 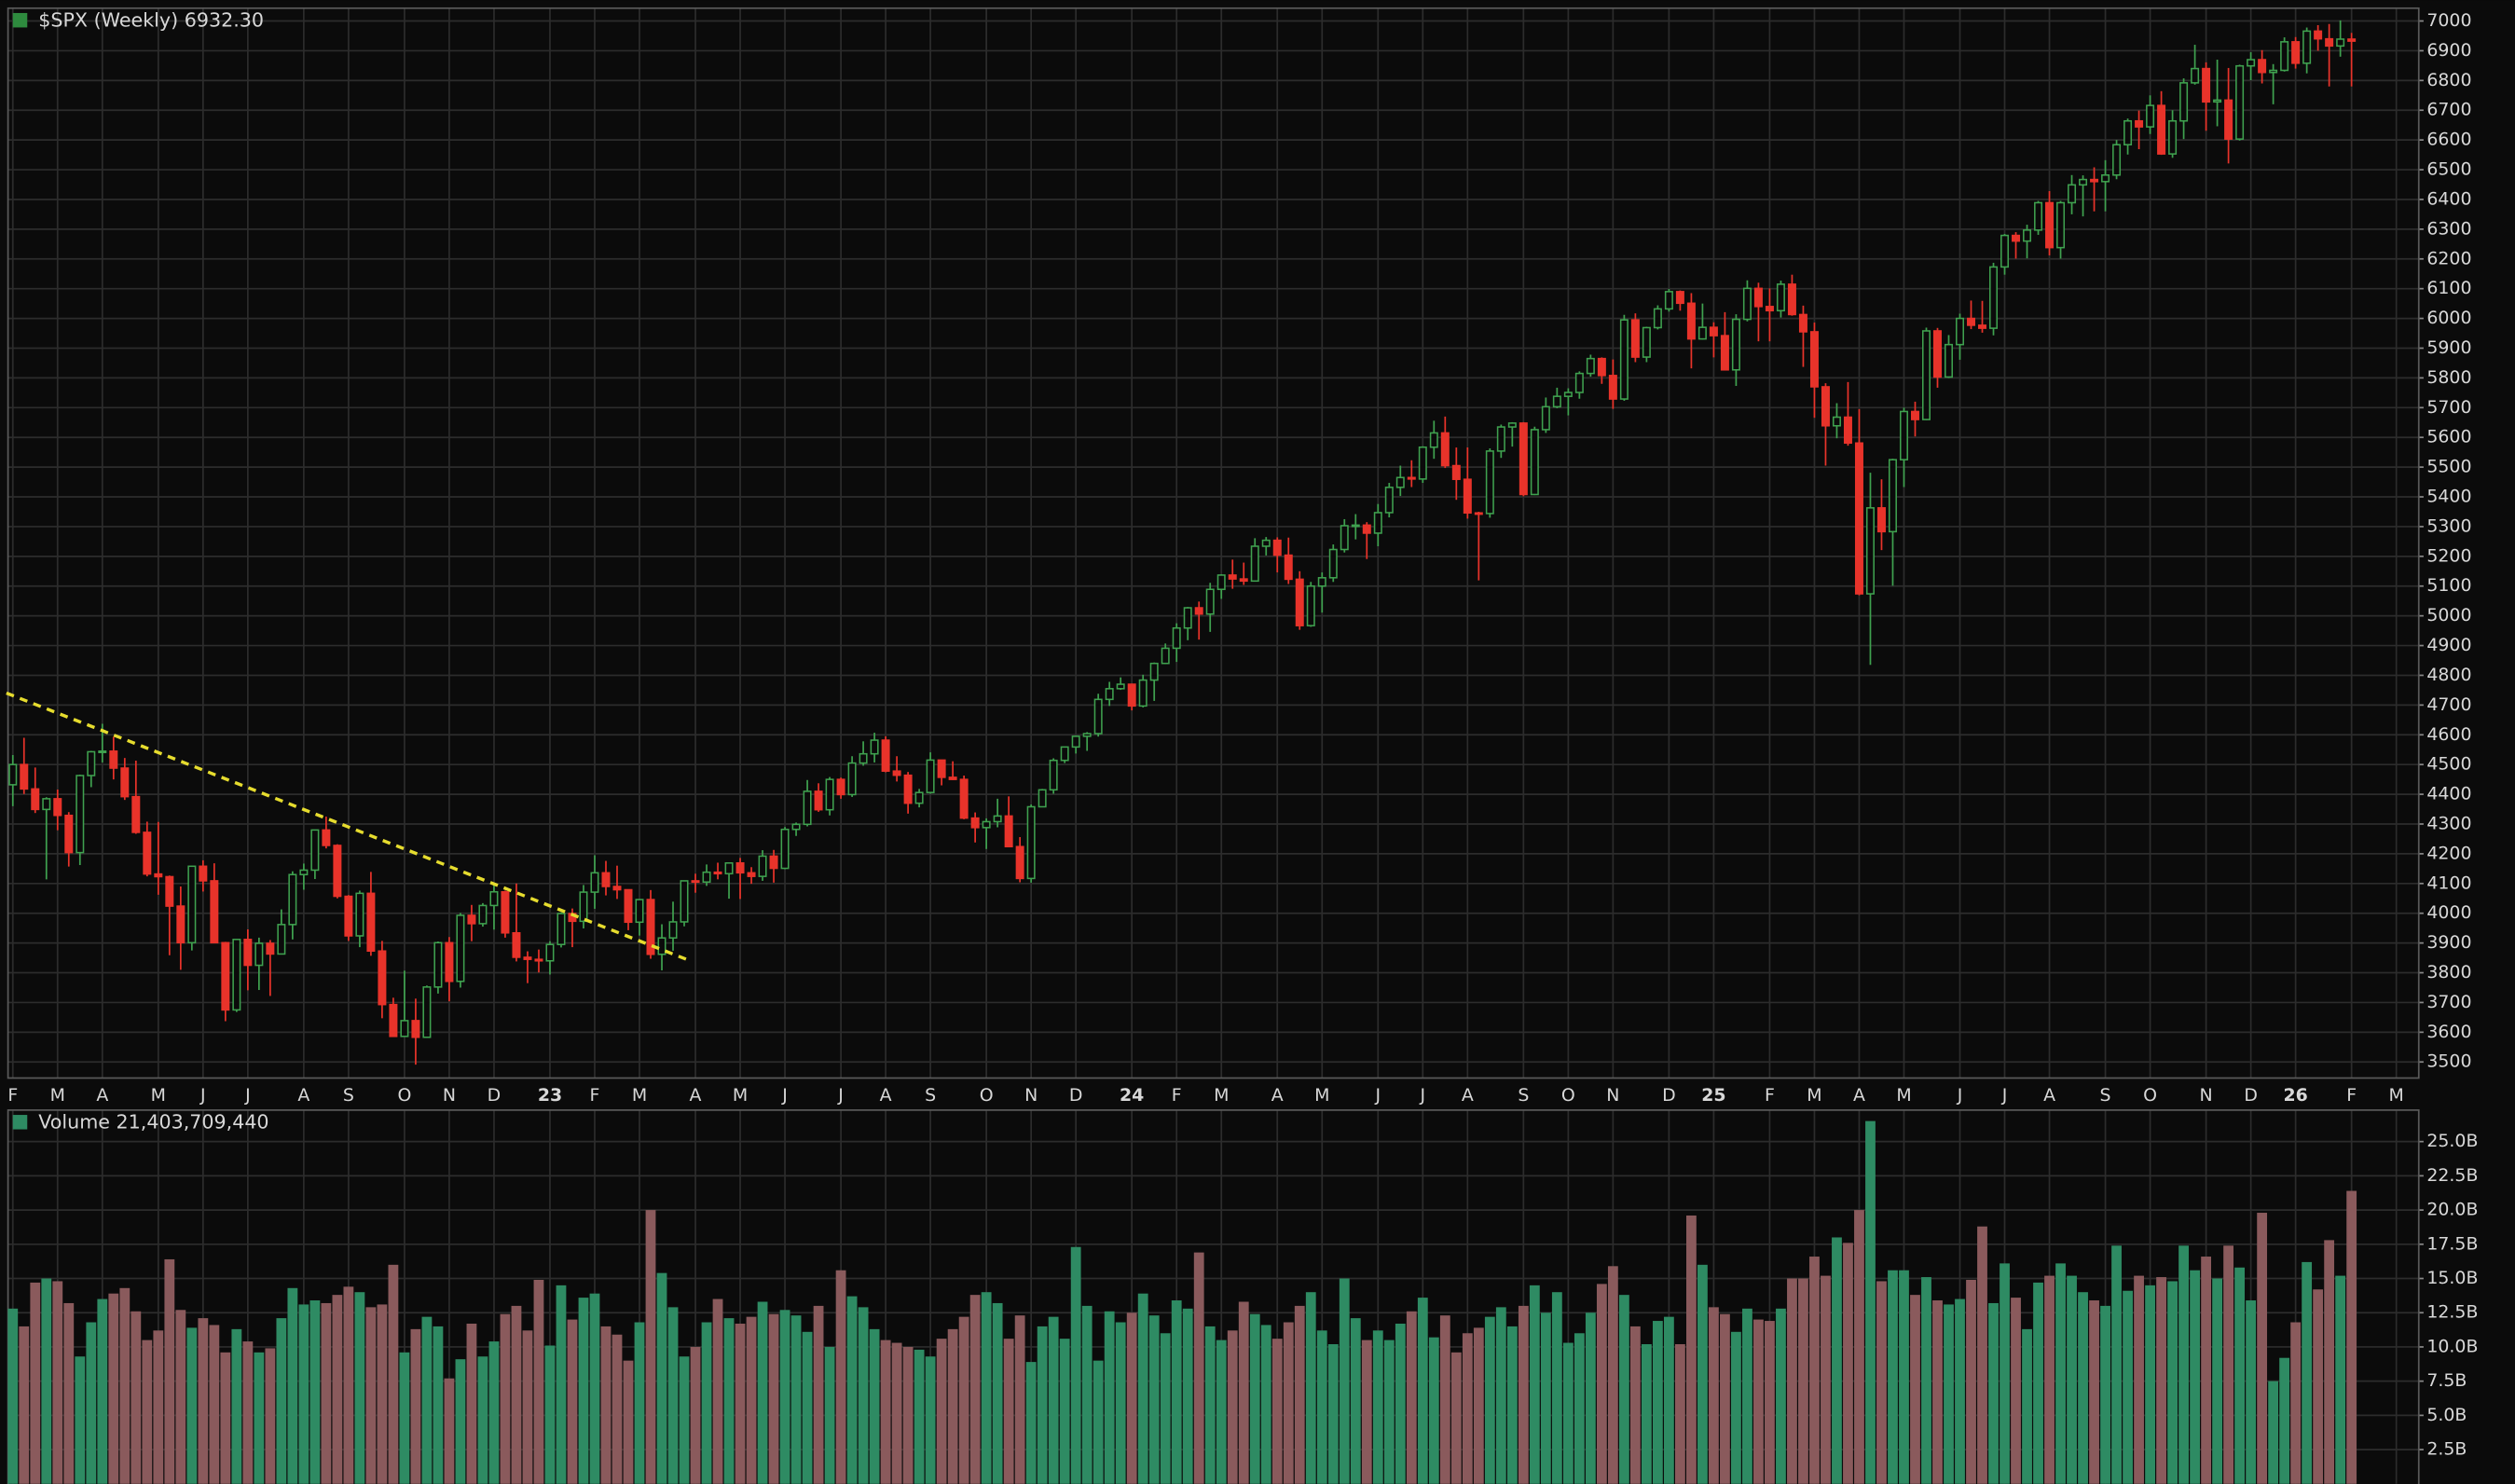 I want to click on x-tick-label: F, so click(x=2352, y=1095).